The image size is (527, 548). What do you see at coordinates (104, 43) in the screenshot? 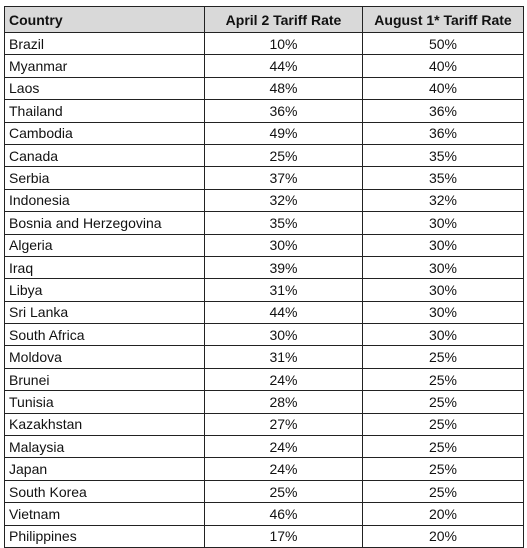
I see `country-cell: Brazil` at bounding box center [104, 43].